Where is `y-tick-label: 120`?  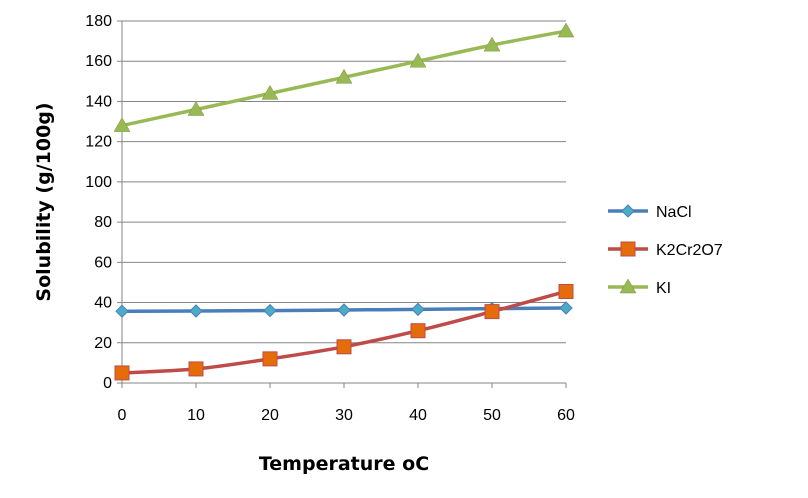
y-tick-label: 120 is located at coordinates (98, 142).